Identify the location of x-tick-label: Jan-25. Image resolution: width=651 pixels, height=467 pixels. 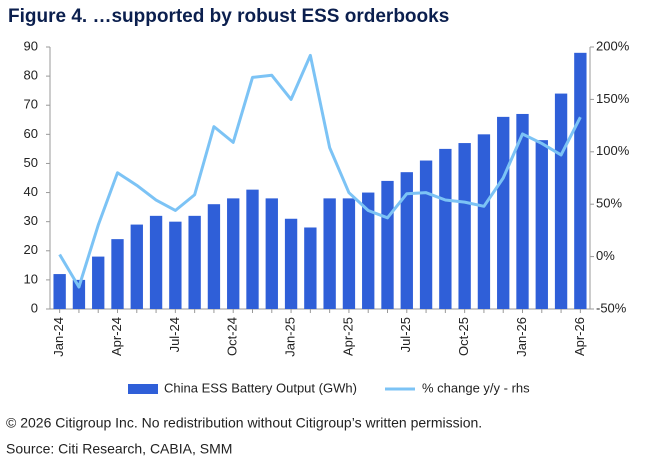
(290, 337).